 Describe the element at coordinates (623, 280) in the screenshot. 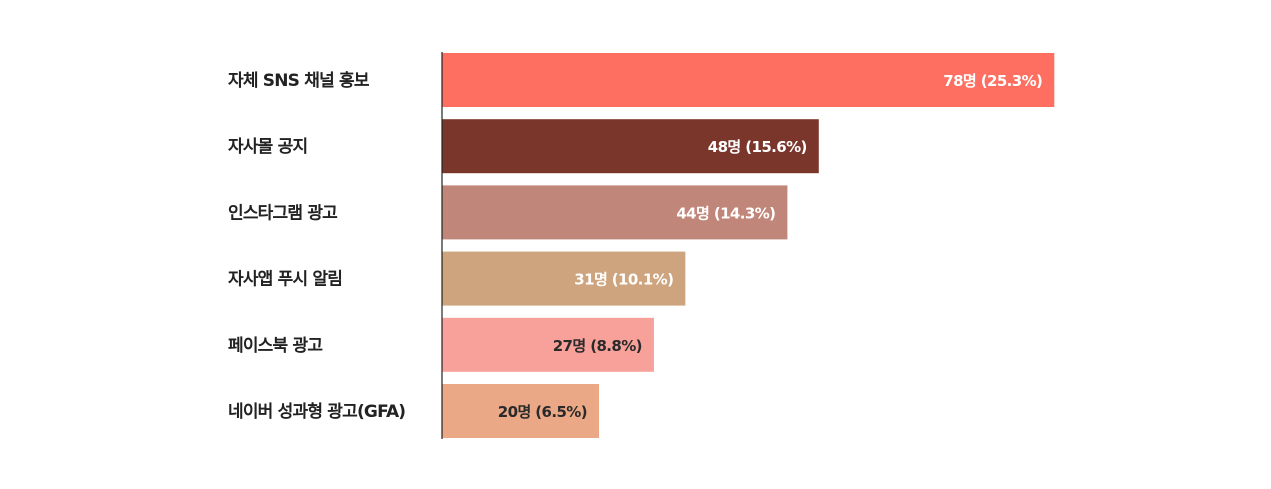

I see `data-label: 31명 (10.1%)` at that location.